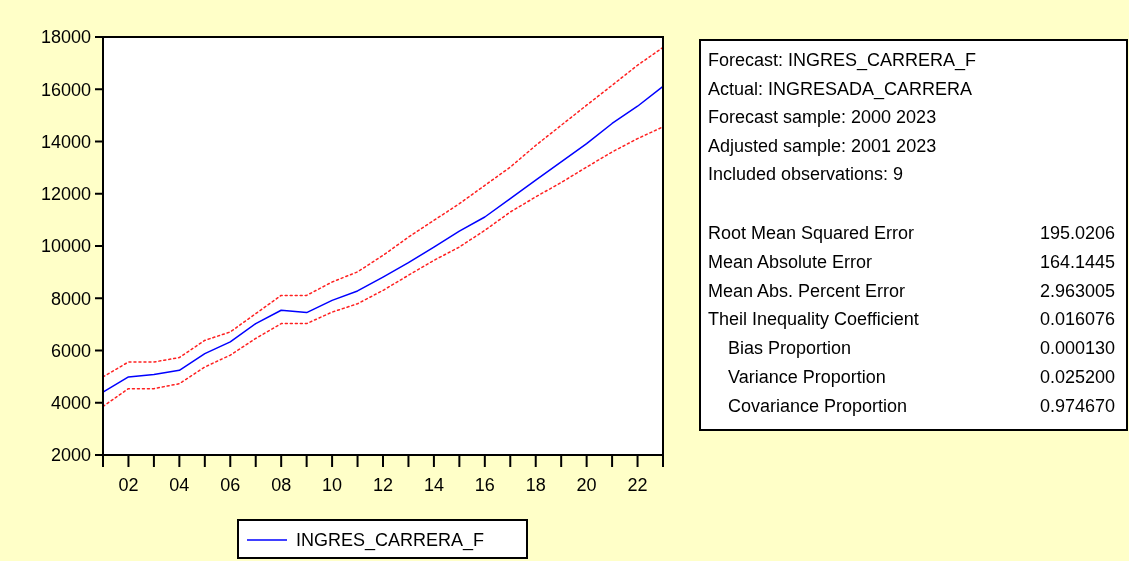 This screenshot has width=1129, height=561. I want to click on y-tick-label: 2000, so click(70, 455).